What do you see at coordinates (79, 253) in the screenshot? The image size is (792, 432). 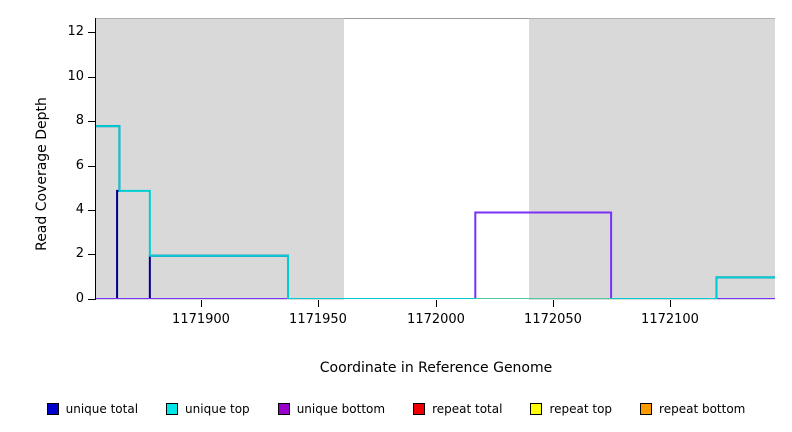 I see `y-tick-label: 2` at bounding box center [79, 253].